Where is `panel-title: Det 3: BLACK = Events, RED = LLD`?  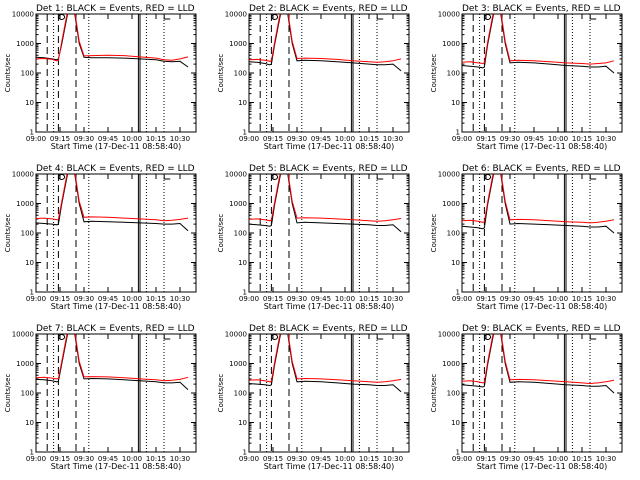
panel-title: Det 3: BLACK = Events, RED = LLD is located at coordinates (541, 9).